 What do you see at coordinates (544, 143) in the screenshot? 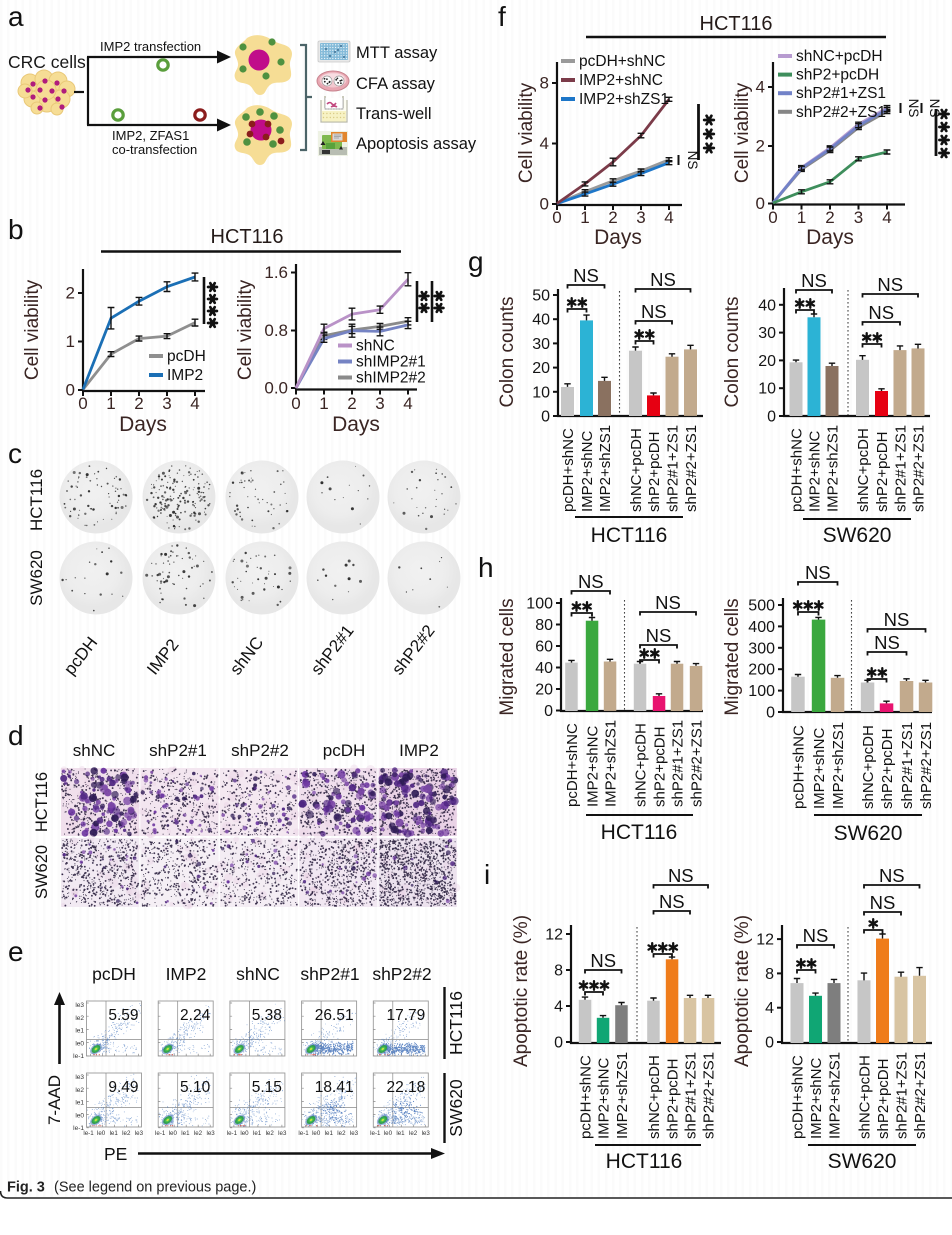
I see `svg-text: 4` at bounding box center [544, 143].